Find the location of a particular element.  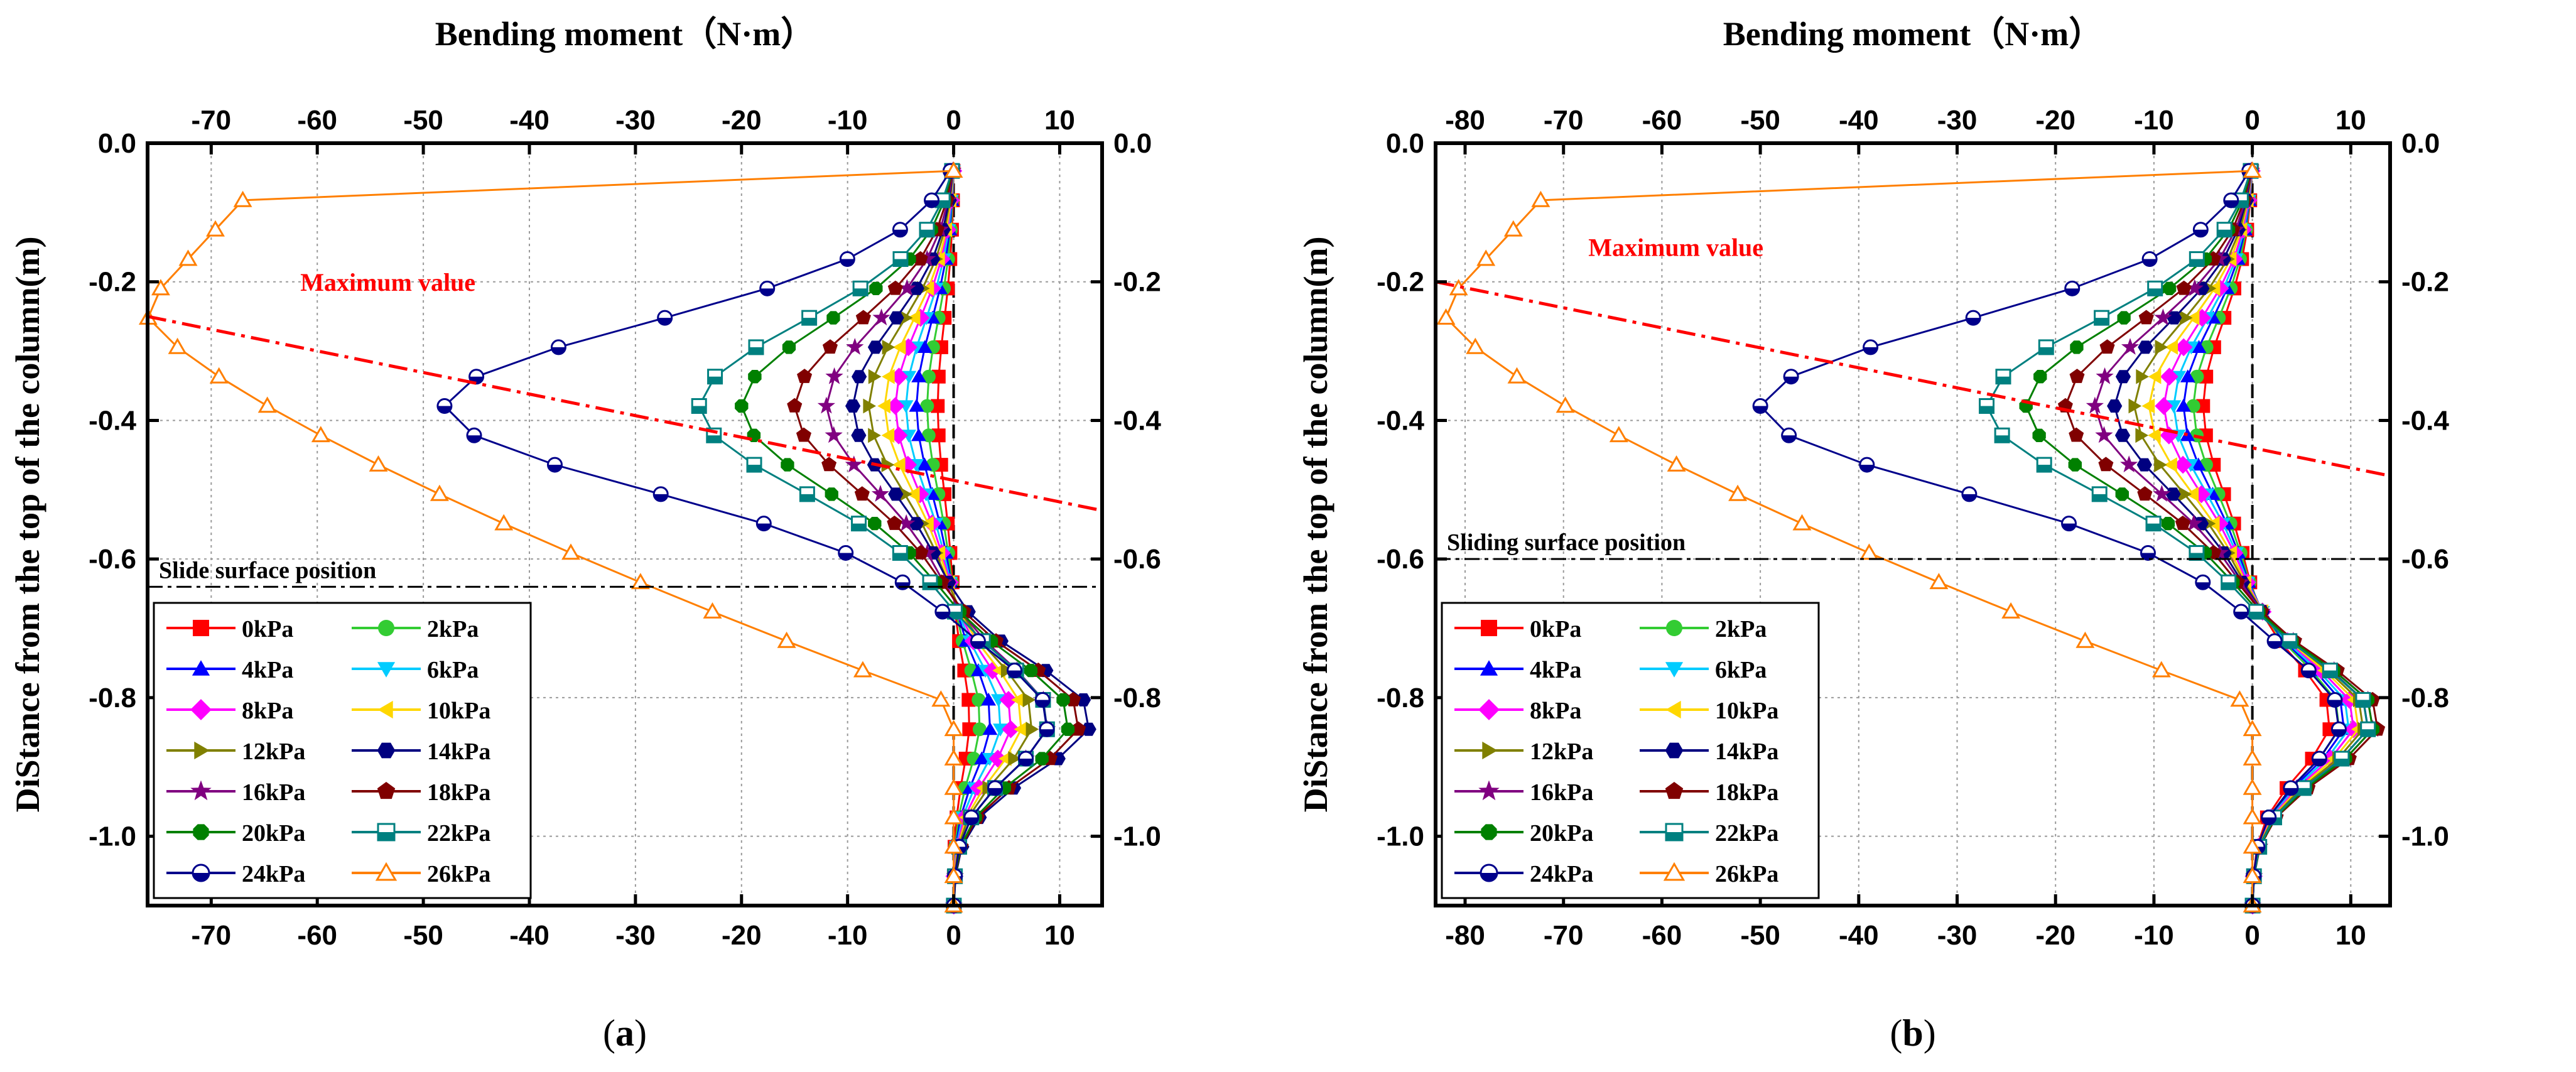

x-tick-label-top: -70 is located at coordinates (1564, 121).